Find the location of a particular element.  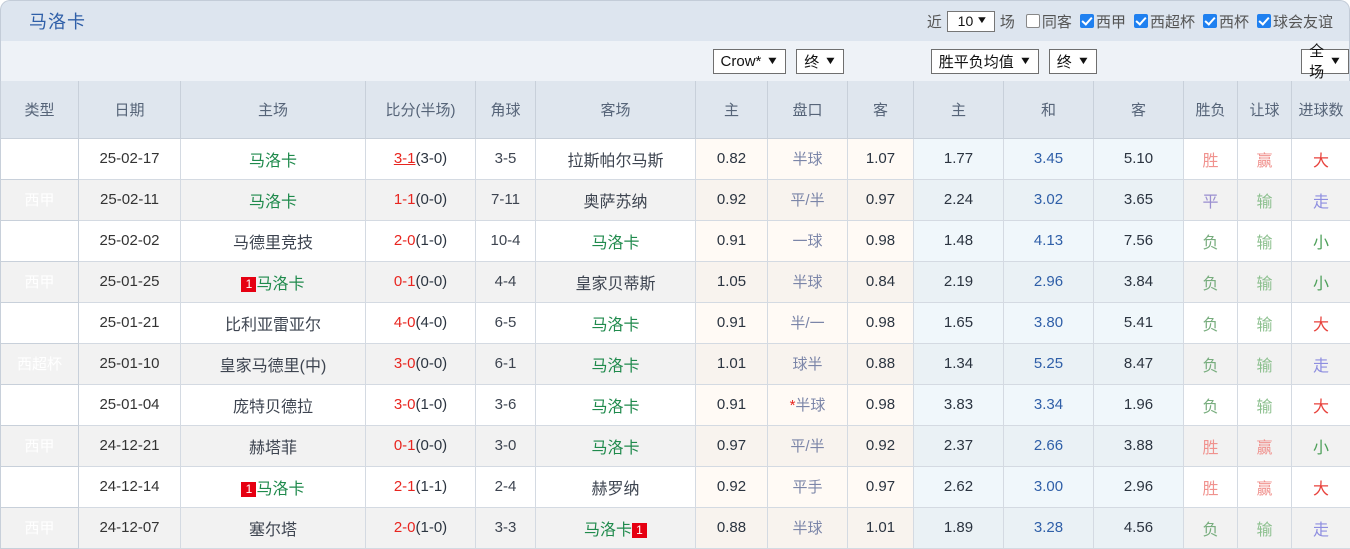

result-goals-cell: 小 is located at coordinates (1321, 445).